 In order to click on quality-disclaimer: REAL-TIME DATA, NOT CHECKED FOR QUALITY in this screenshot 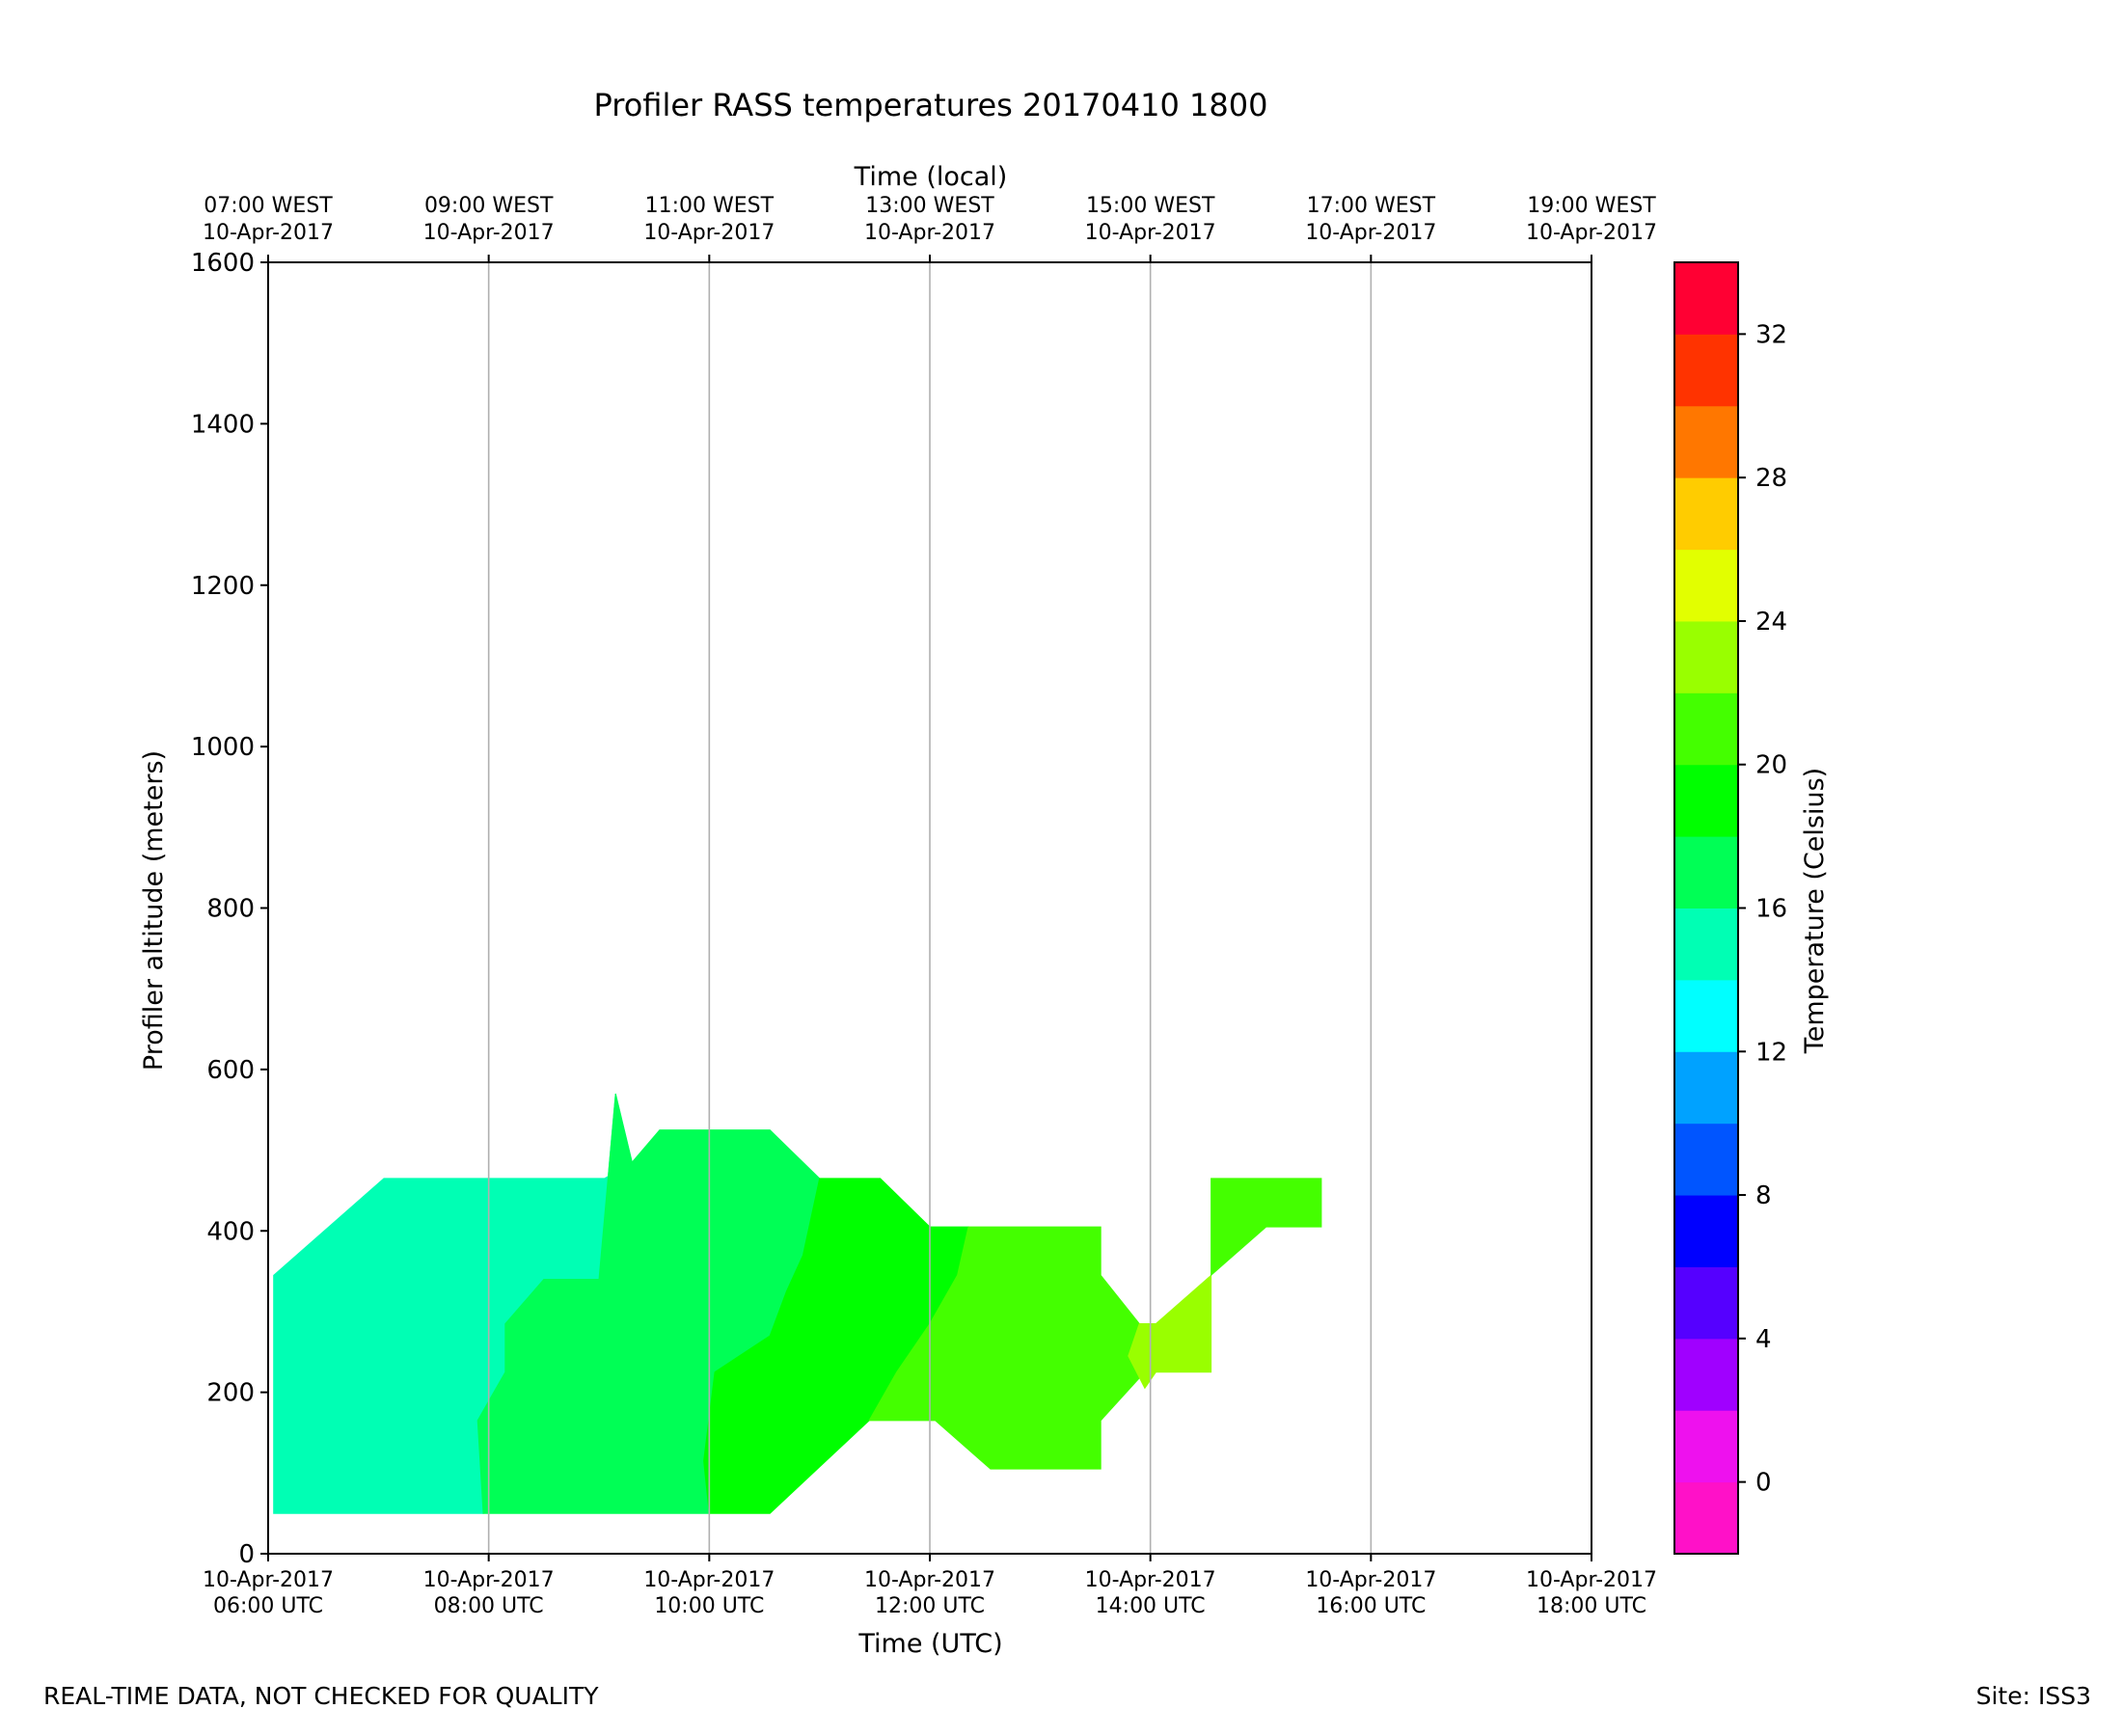, I will do `click(321, 1696)`.